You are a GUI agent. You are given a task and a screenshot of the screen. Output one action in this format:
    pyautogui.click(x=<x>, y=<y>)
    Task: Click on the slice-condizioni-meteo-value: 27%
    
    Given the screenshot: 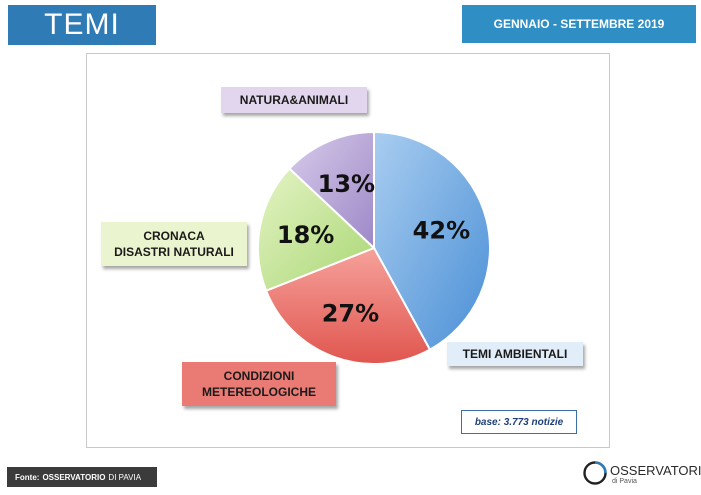 What is the action you would take?
    pyautogui.click(x=350, y=313)
    